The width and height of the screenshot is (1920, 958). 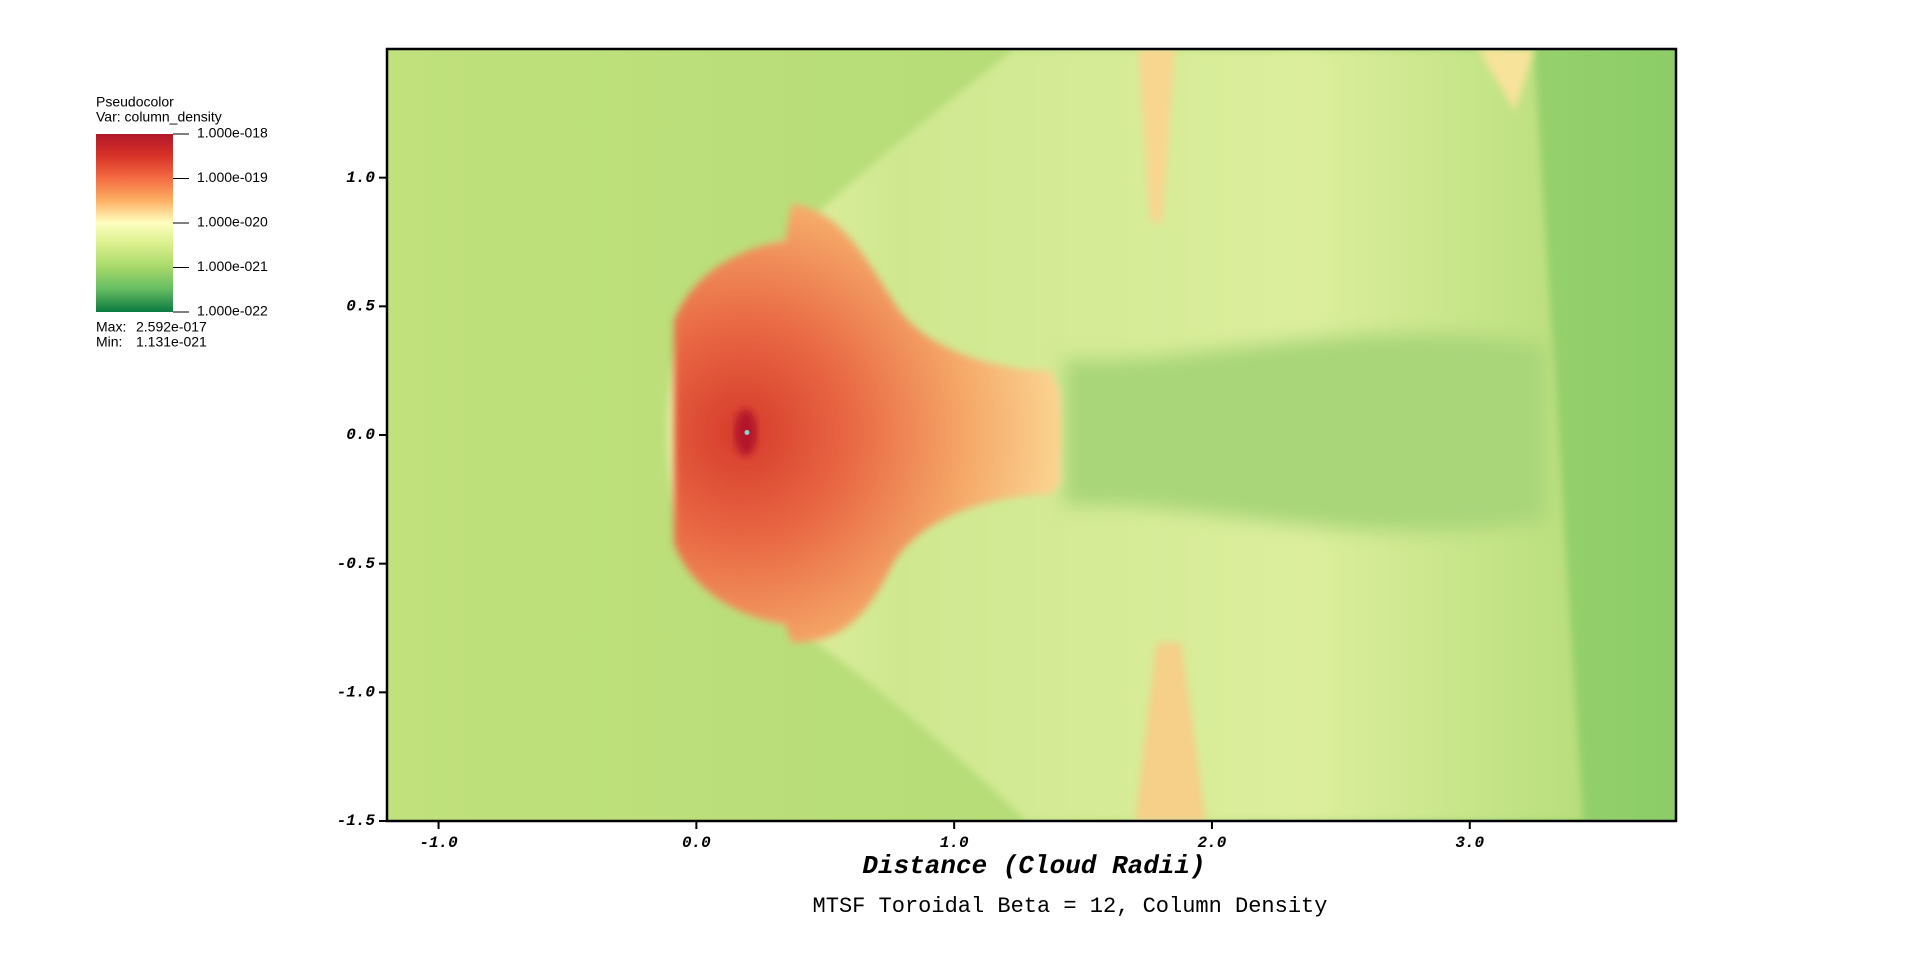 I want to click on legend-tick-label: 1.000e-018, so click(x=232, y=133).